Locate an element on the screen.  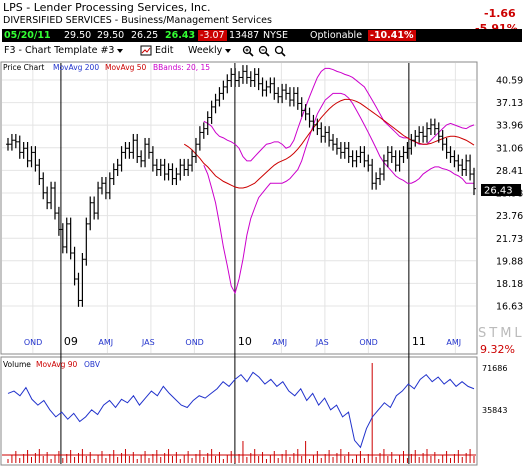
price-tick-label: 40.59 is located at coordinates (509, 81).